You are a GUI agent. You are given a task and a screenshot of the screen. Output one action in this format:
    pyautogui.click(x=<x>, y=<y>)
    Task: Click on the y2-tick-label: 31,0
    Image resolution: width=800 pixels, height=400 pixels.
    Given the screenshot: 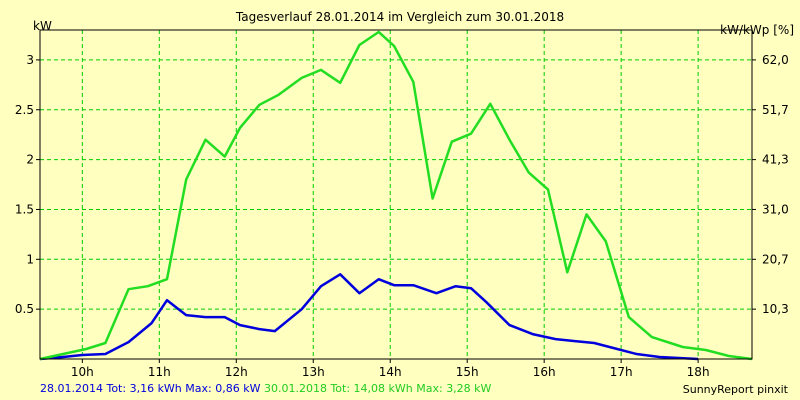 What is the action you would take?
    pyautogui.click(x=775, y=209)
    